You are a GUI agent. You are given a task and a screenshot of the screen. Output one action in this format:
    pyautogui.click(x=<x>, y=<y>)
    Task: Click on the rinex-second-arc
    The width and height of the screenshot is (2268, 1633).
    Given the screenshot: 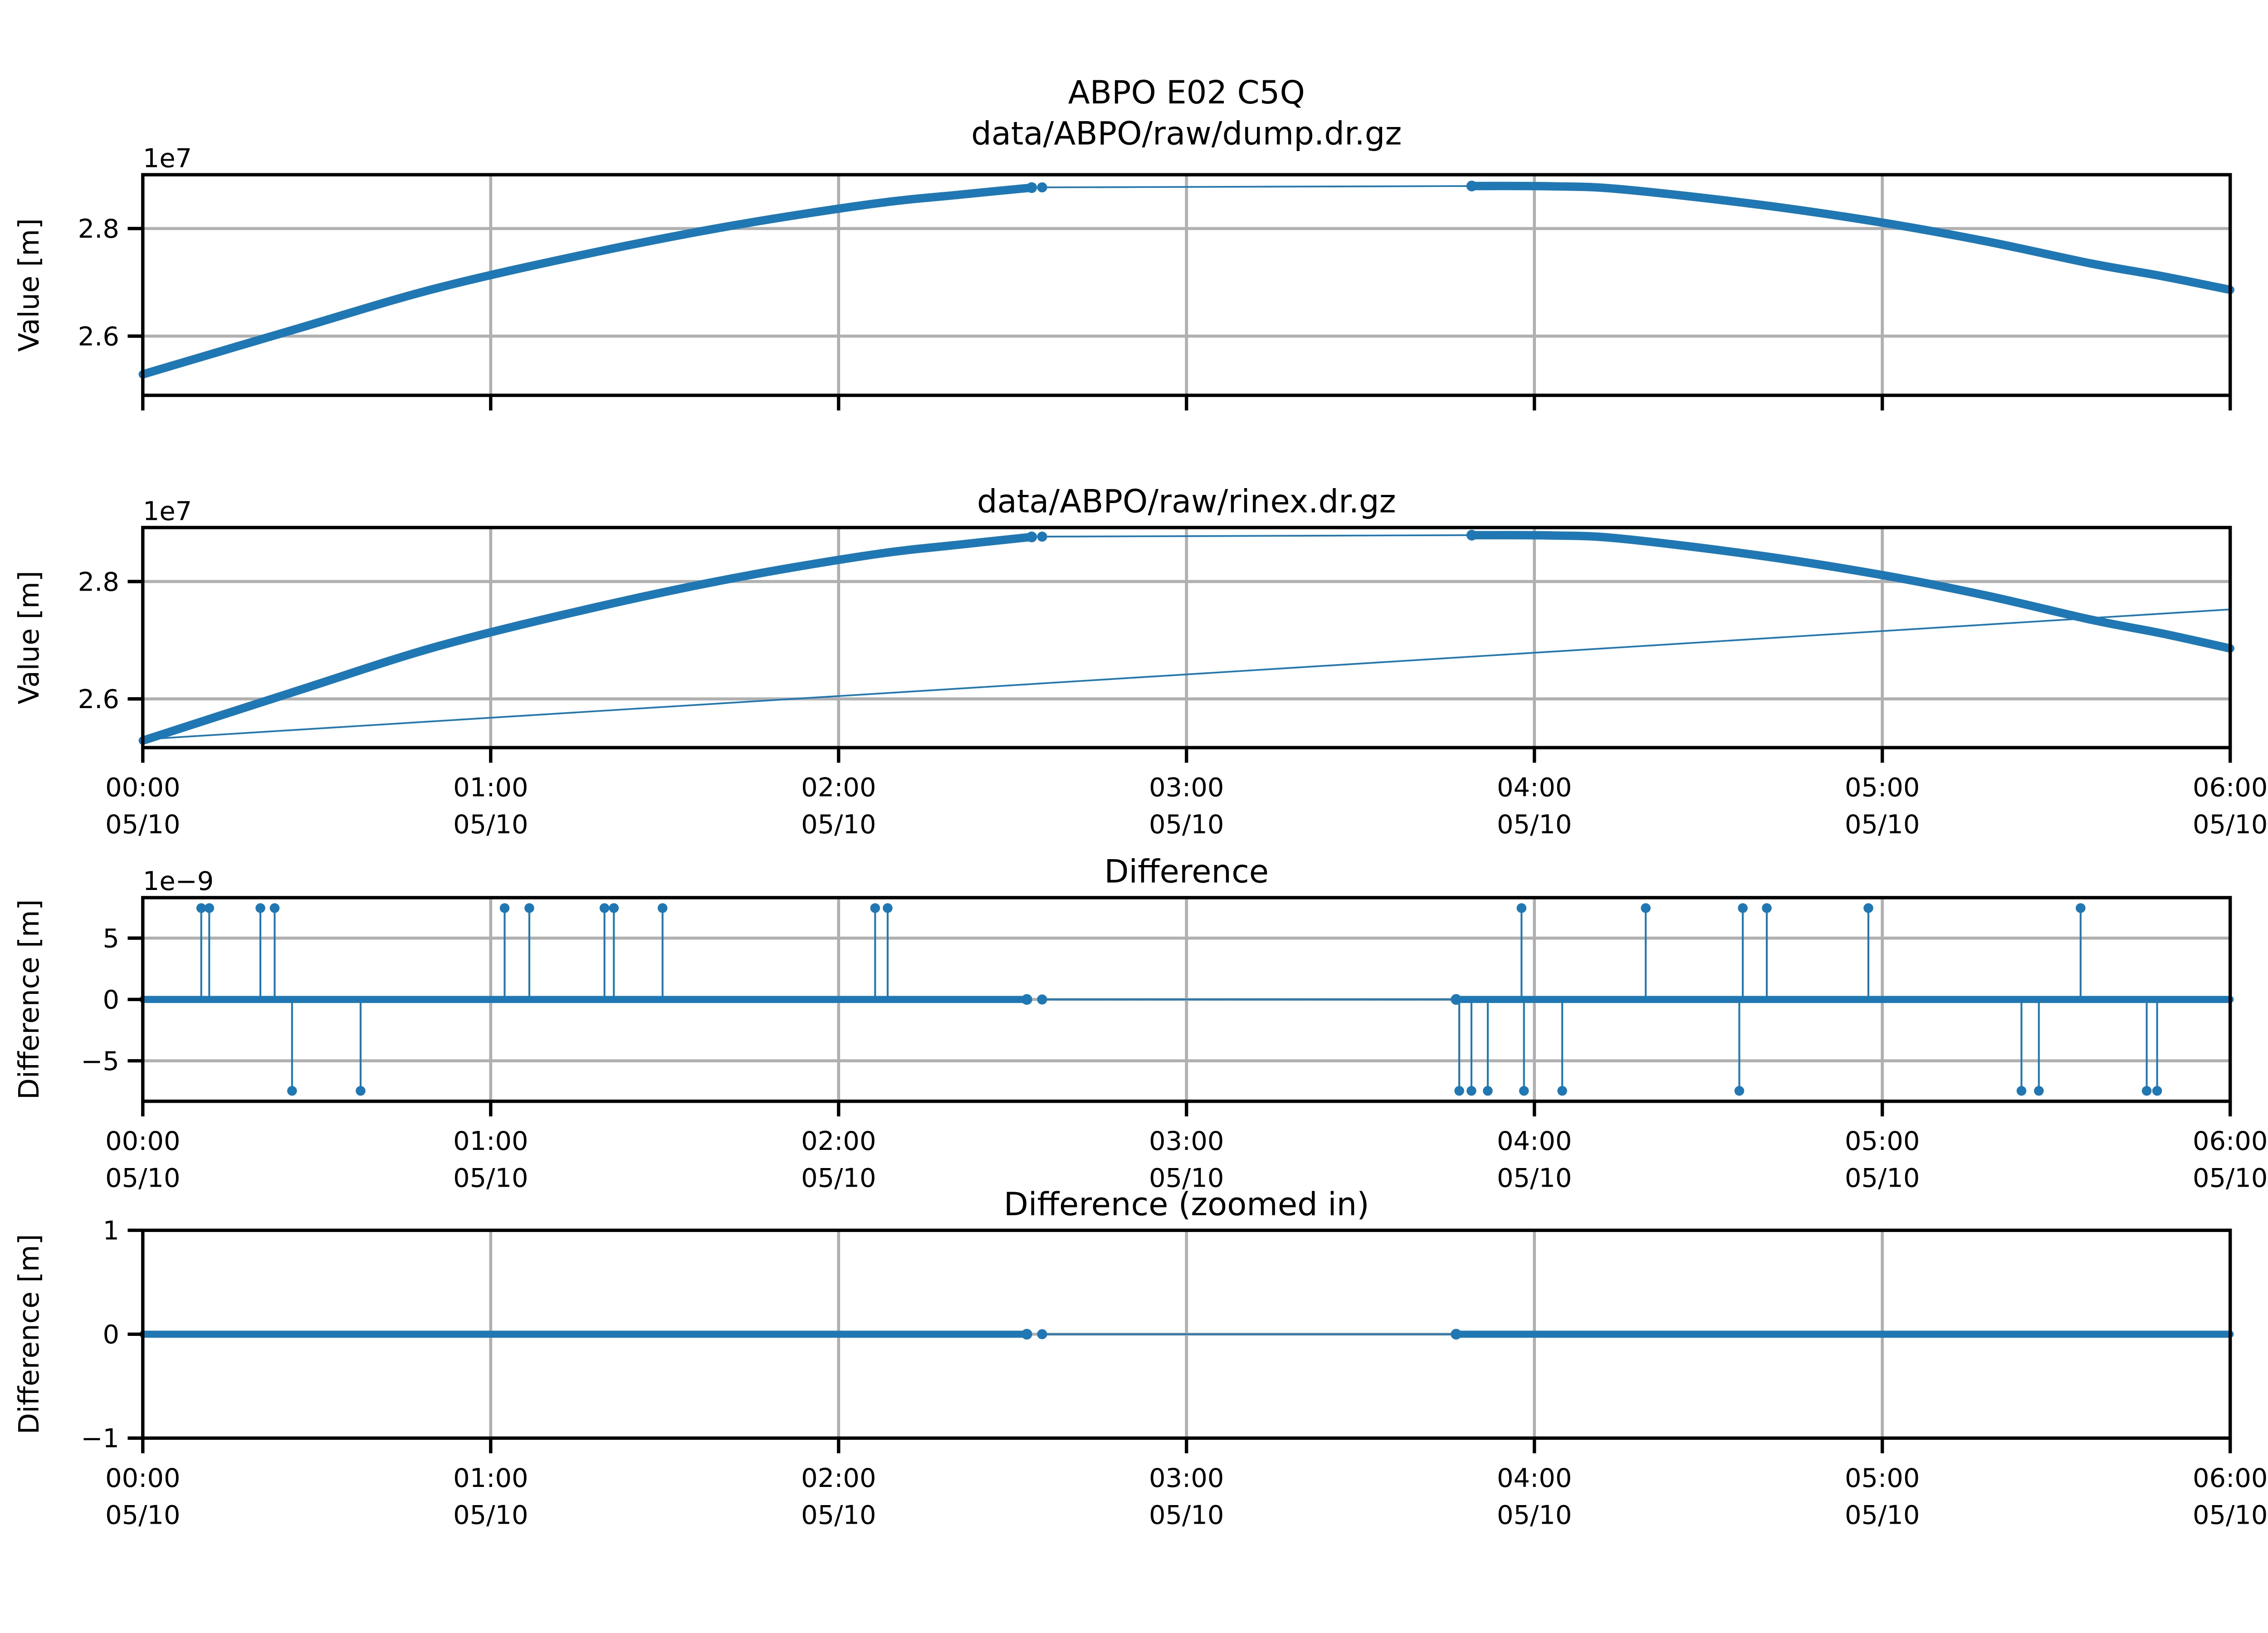 What is the action you would take?
    pyautogui.click(x=1186, y=674)
    